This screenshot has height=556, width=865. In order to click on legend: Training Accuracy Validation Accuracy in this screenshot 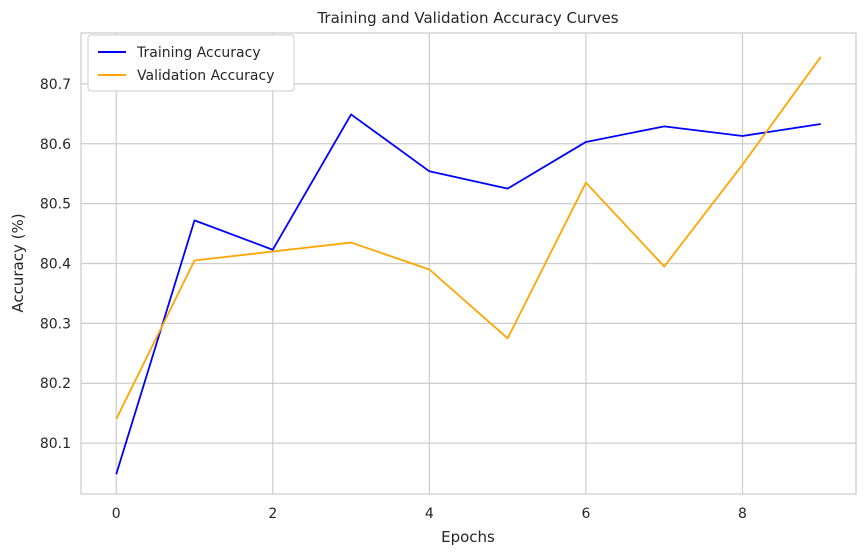, I will do `click(191, 63)`.